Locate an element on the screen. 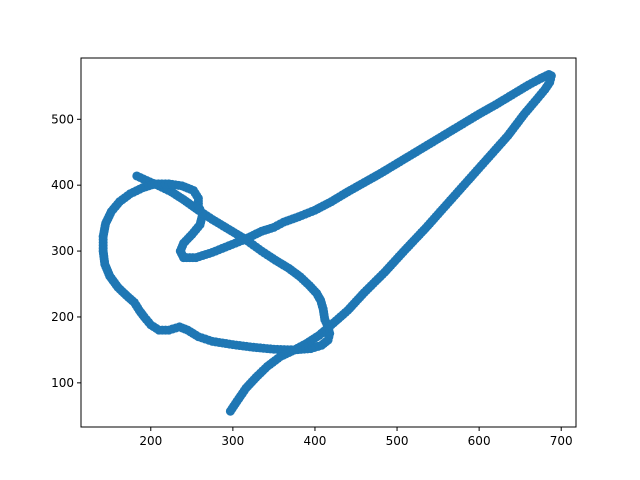  x-tick-label: 600 is located at coordinates (479, 441).